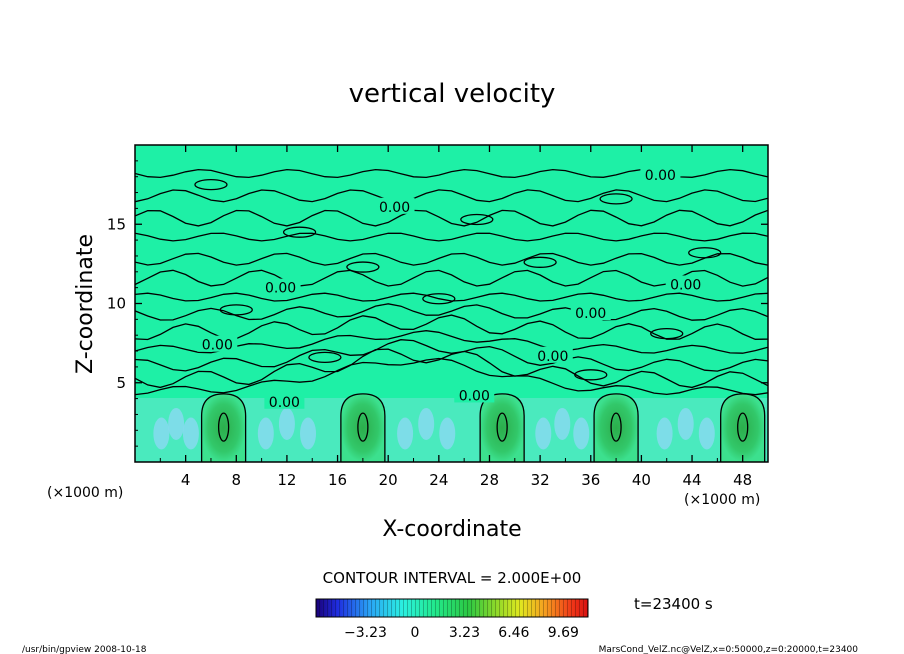 This screenshot has height=654, width=904. What do you see at coordinates (414, 633) in the screenshot?
I see `colorbar-tick-label: 0` at bounding box center [414, 633].